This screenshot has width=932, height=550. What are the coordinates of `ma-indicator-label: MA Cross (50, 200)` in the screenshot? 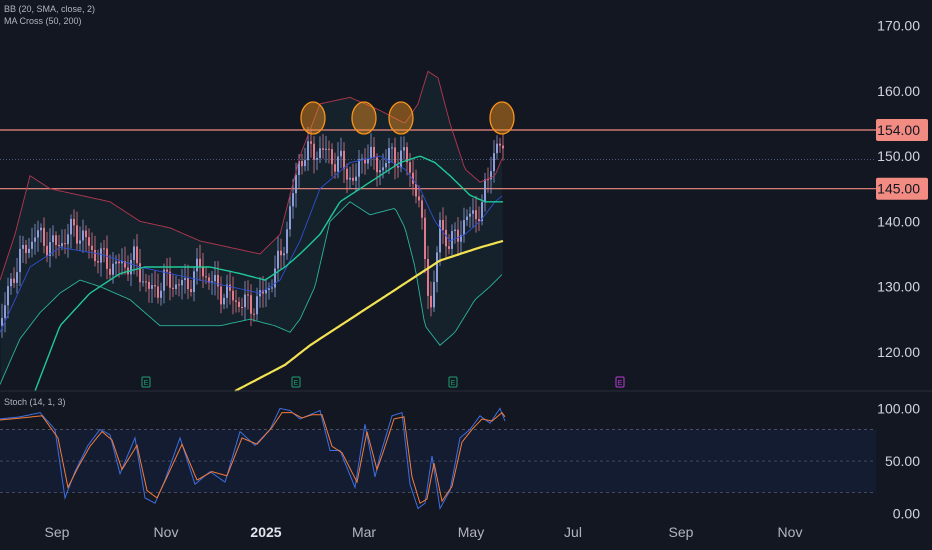 It's located at (43, 21).